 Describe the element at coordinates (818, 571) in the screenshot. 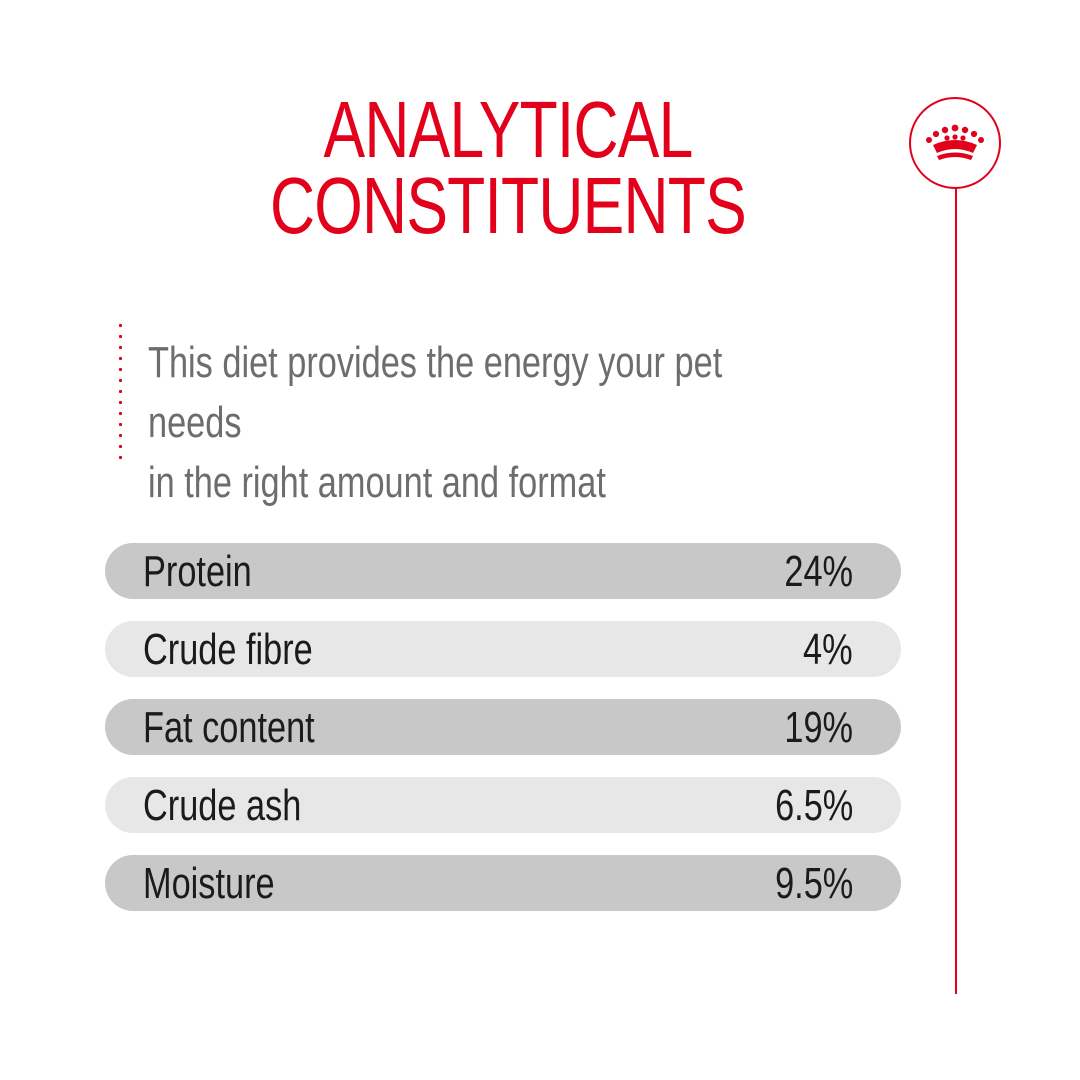

I see `constituent-value: 24%` at that location.